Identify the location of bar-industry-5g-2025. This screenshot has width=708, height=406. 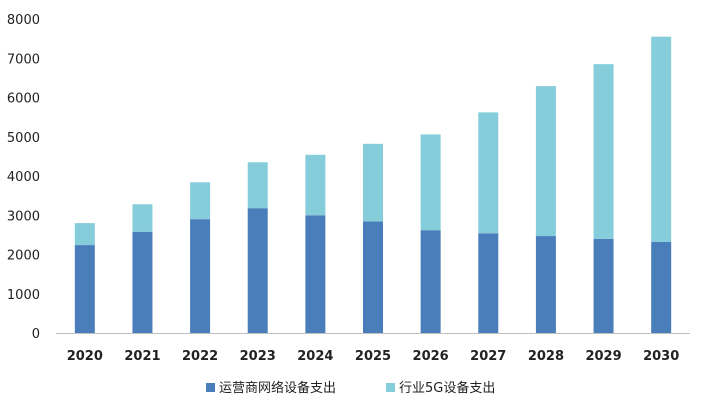
(373, 182).